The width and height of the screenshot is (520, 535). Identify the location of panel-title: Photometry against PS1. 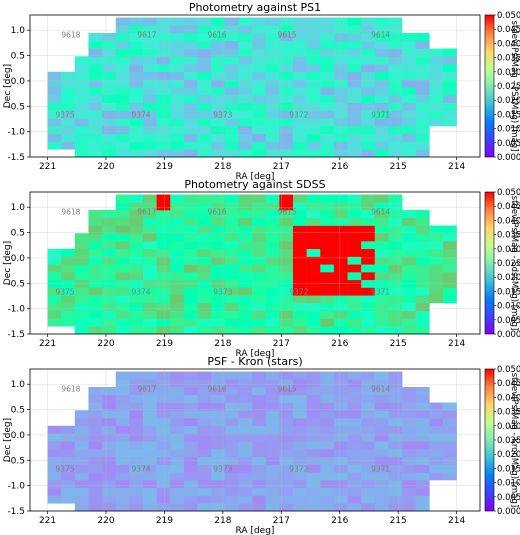
(255, 7).